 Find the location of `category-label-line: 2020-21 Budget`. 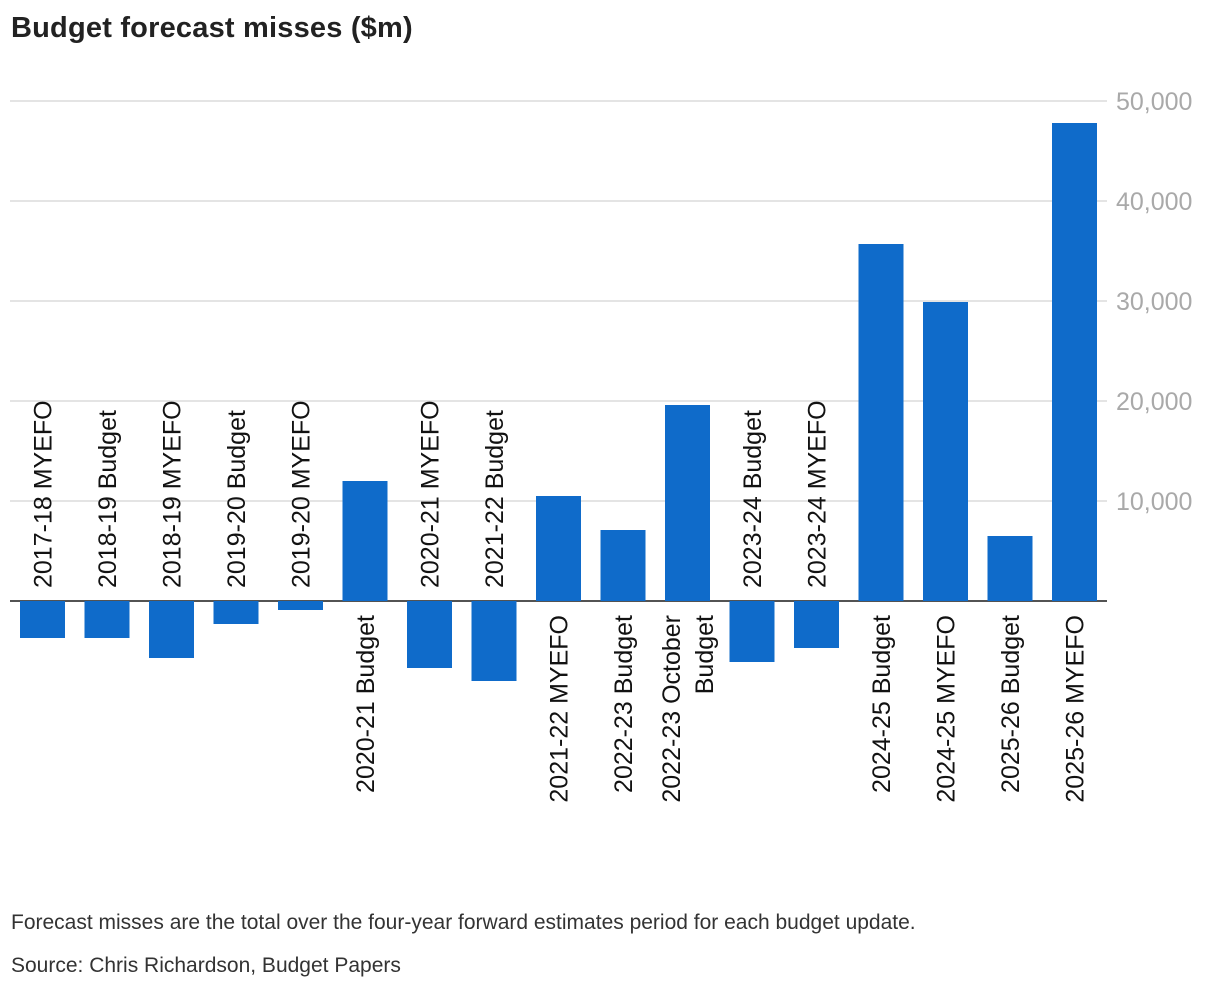

category-label-line: 2020-21 Budget is located at coordinates (366, 704).